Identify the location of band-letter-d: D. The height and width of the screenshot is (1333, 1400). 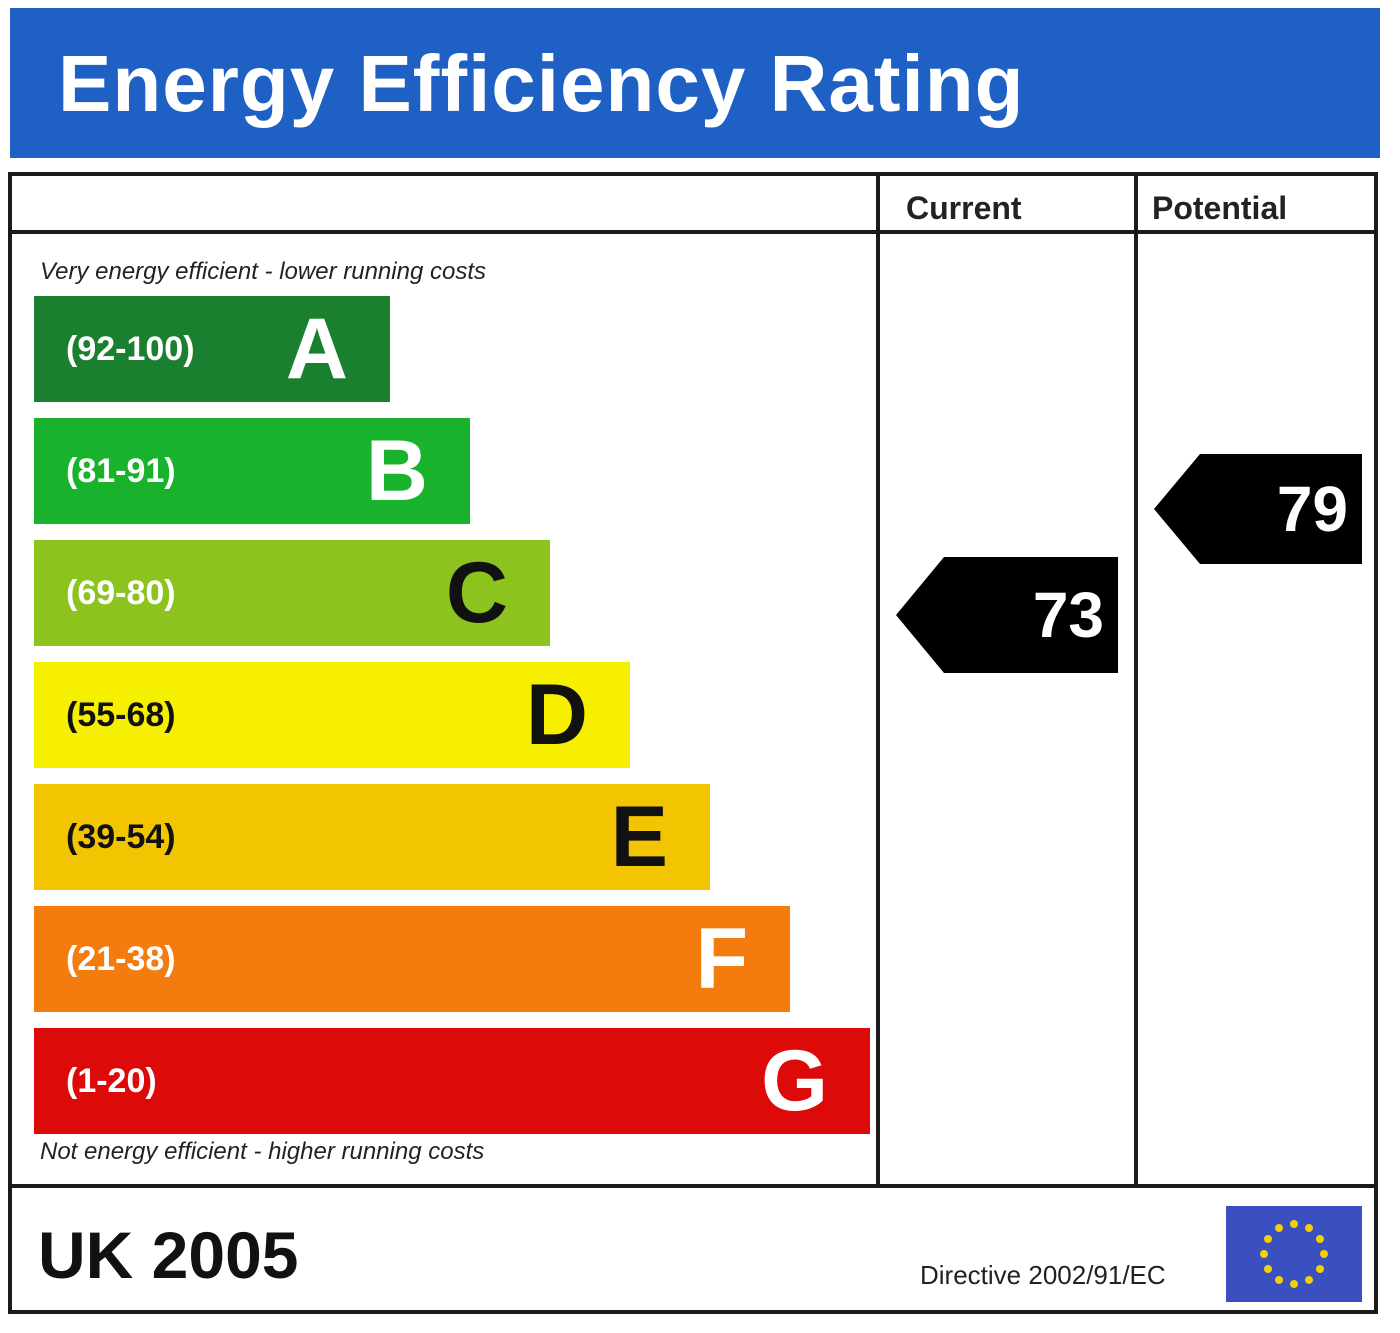
(556, 715).